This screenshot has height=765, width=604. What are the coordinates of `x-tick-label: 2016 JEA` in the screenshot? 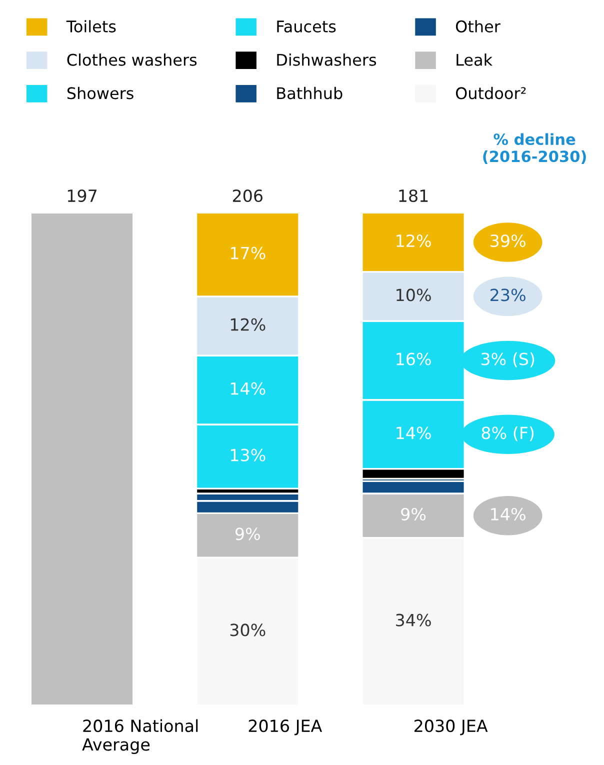 It's located at (285, 728).